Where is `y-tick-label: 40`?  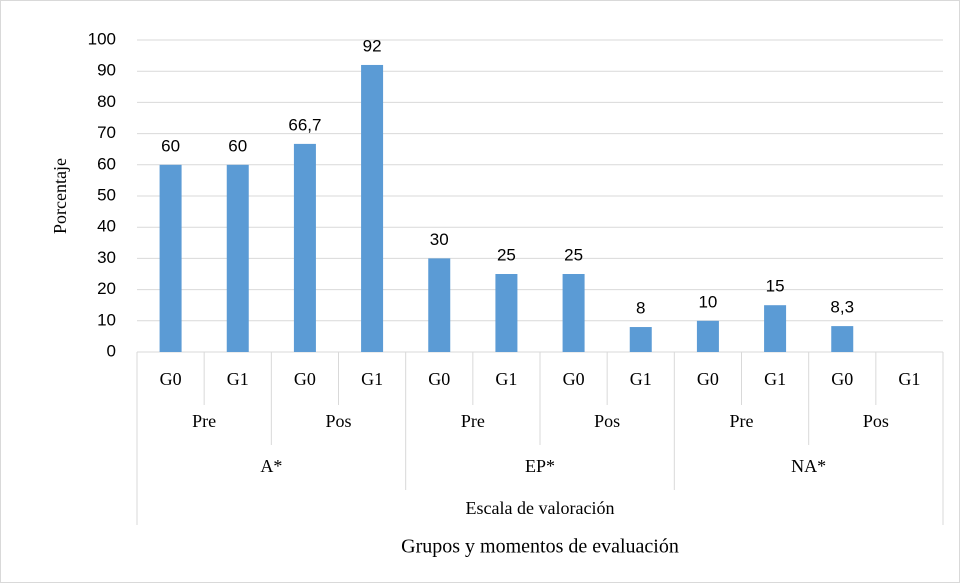 y-tick-label: 40 is located at coordinates (106, 226).